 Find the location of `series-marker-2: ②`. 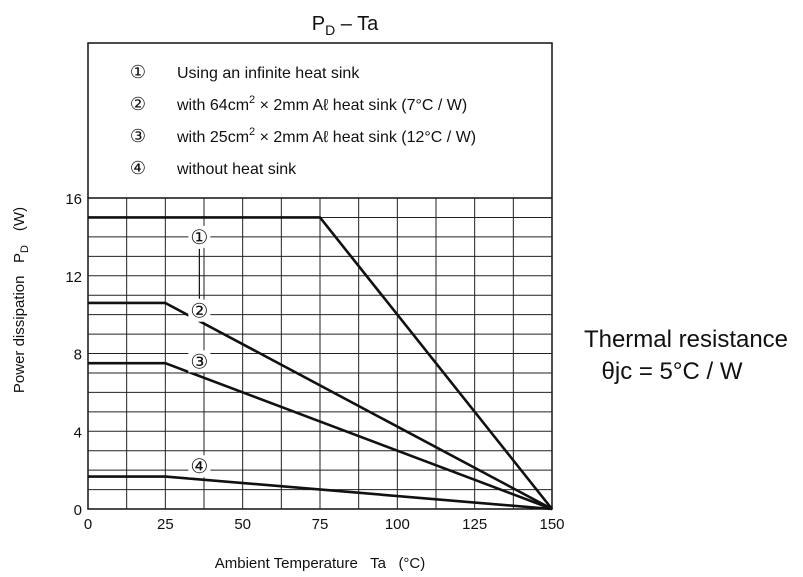

series-marker-2: ② is located at coordinates (199, 312).